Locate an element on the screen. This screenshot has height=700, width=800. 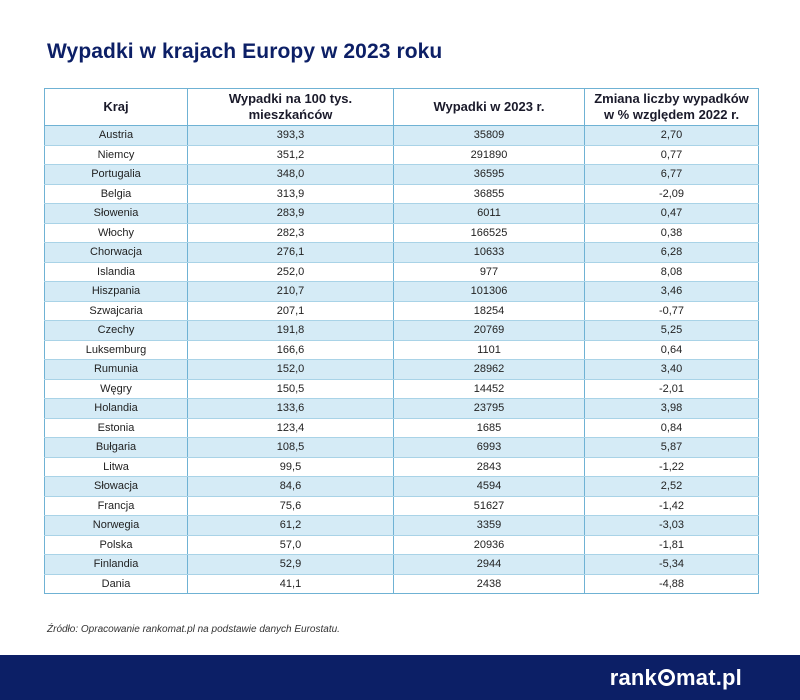
cell-accidents-2023: 2944 is located at coordinates (489, 564).